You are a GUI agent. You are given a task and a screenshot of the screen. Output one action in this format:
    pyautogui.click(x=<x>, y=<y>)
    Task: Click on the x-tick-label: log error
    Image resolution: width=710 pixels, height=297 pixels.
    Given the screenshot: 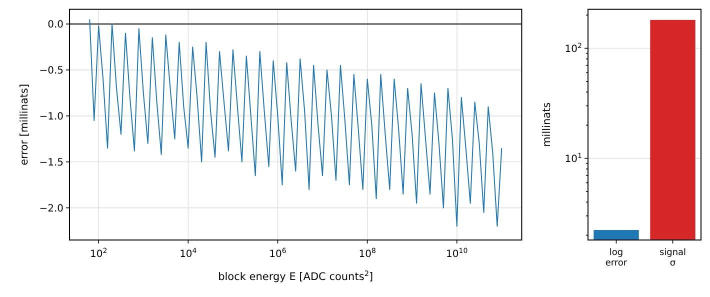 What is the action you would take?
    pyautogui.click(x=616, y=258)
    